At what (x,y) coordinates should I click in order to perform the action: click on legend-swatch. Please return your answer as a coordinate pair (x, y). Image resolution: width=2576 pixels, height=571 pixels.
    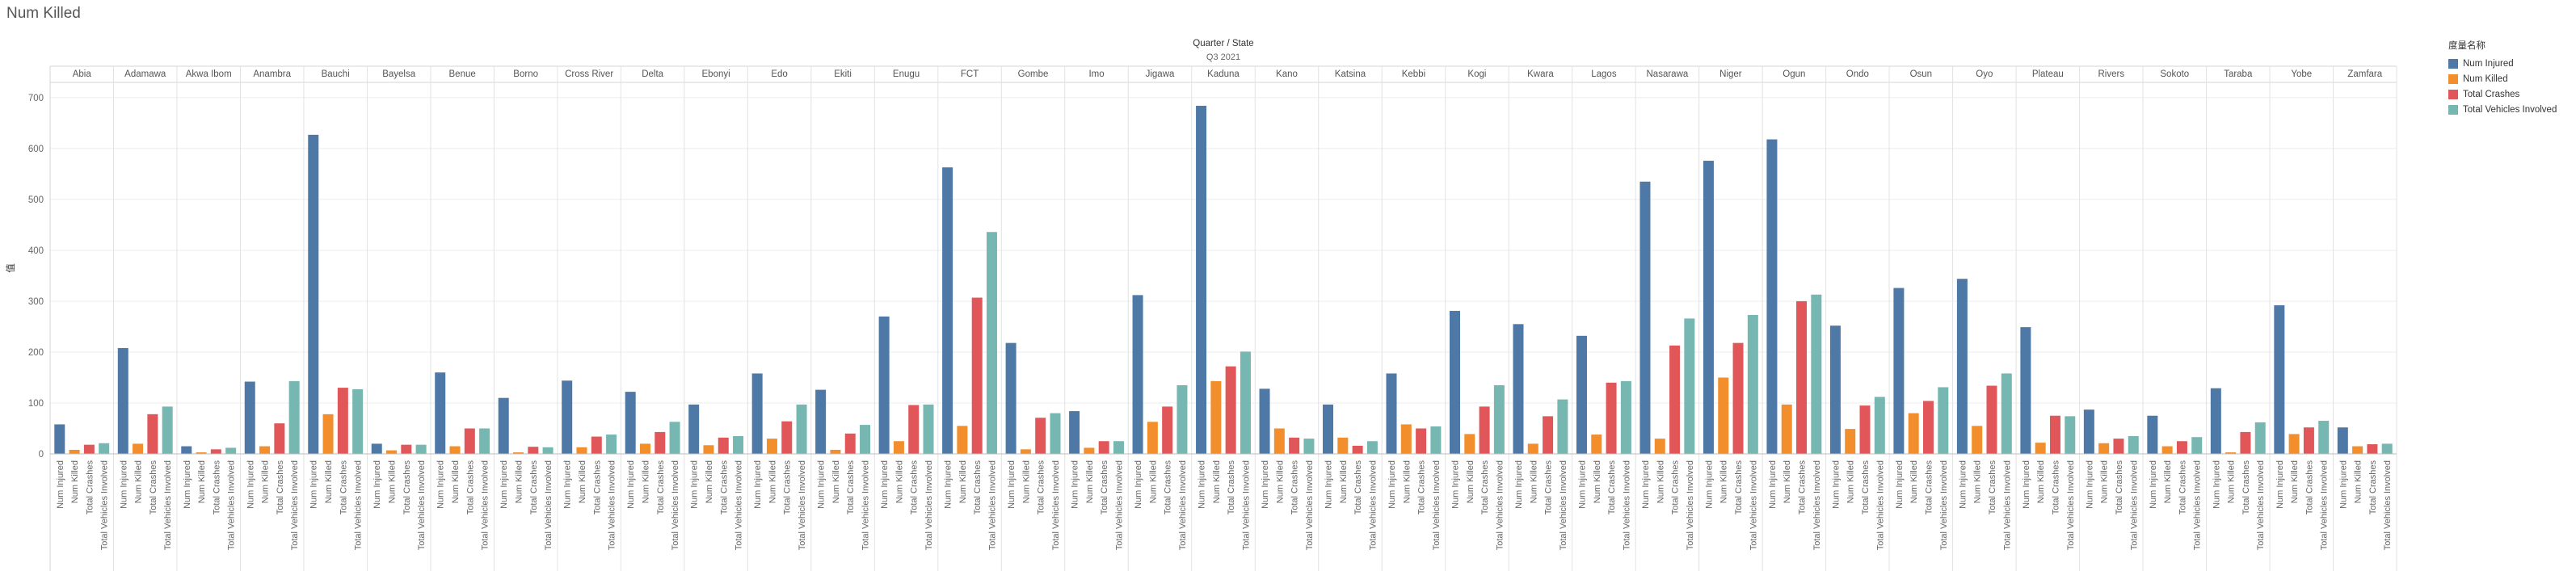
    Looking at the image, I should click on (2453, 94).